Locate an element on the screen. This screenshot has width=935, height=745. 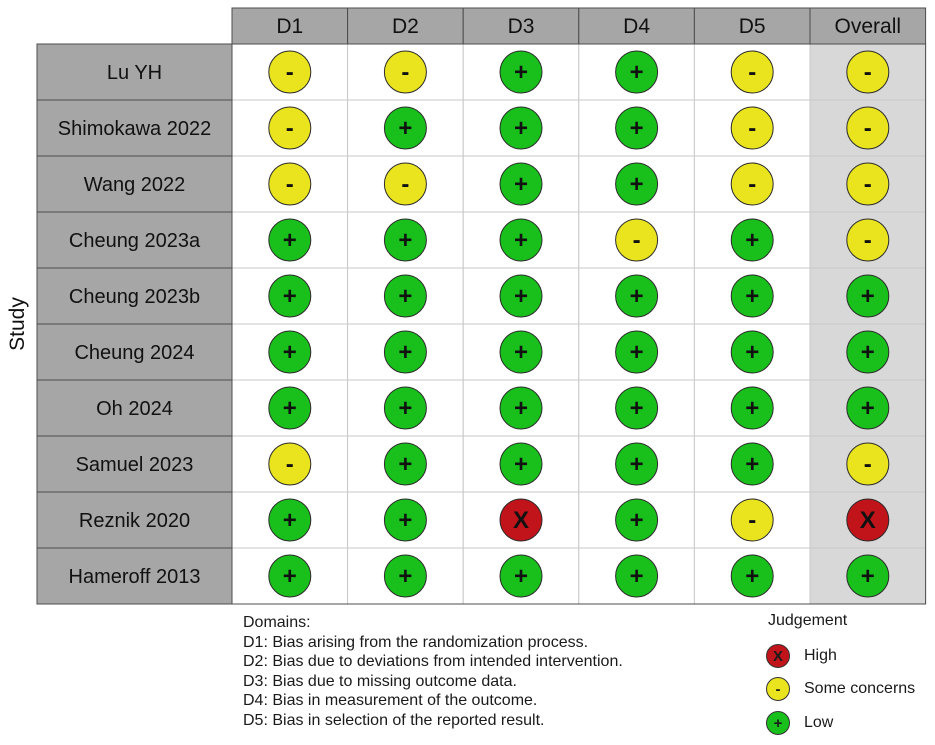
column-header-label-d4: D4 is located at coordinates (636, 26).